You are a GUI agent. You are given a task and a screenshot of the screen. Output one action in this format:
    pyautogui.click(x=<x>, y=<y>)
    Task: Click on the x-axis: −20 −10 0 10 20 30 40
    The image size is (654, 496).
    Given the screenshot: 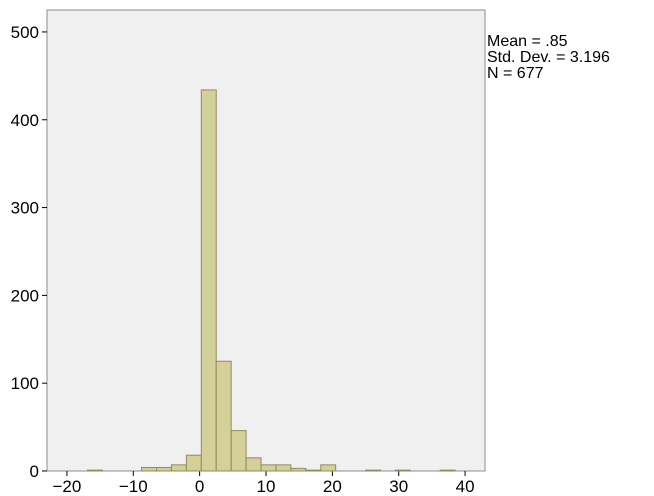 What is the action you would take?
    pyautogui.click(x=263, y=483)
    